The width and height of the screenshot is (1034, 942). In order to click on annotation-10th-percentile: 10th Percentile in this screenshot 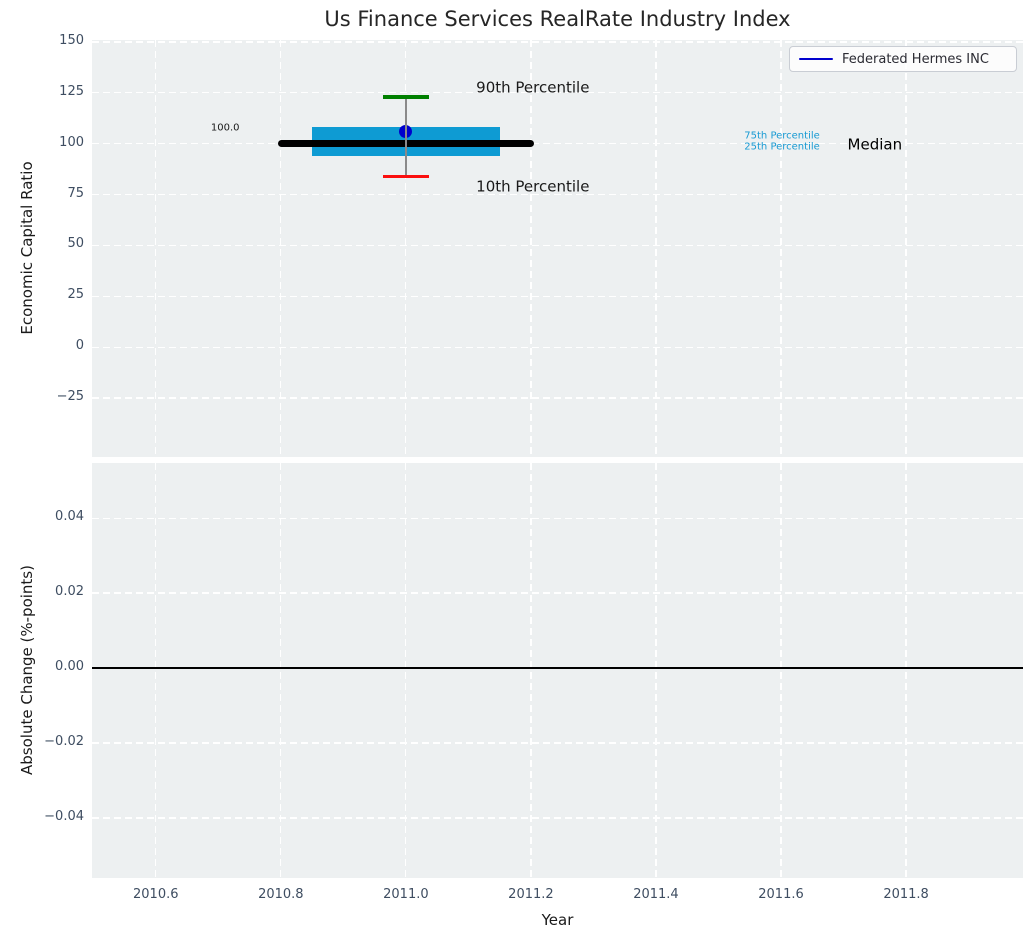, I will do `click(533, 186)`.